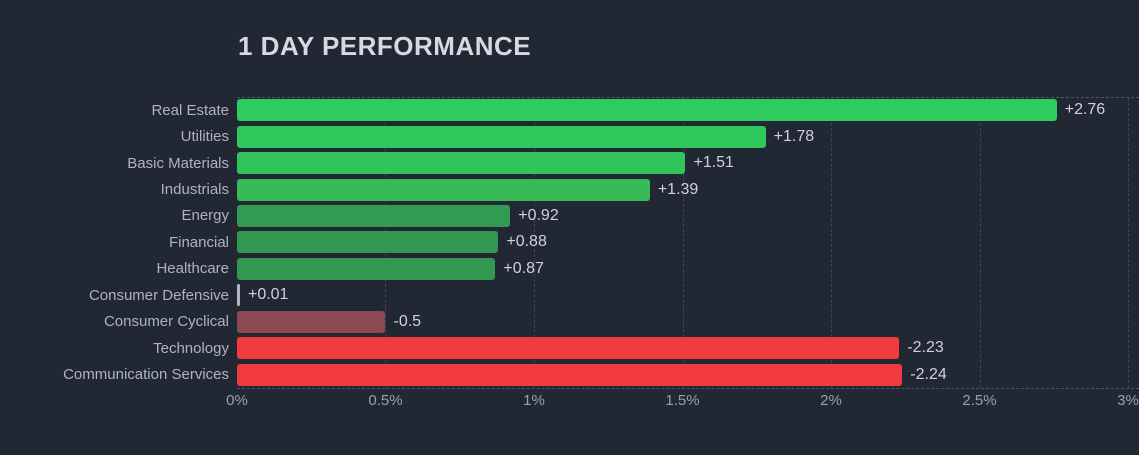 Image resolution: width=1139 pixels, height=455 pixels. What do you see at coordinates (1085, 110) in the screenshot?
I see `value-label-real-estate: +2.76` at bounding box center [1085, 110].